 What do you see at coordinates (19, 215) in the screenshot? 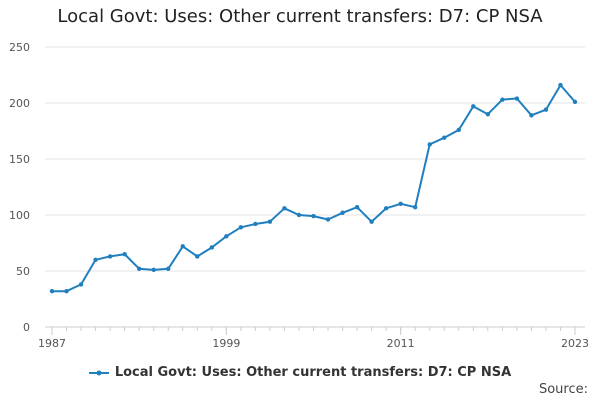
I see `y-tick-label-100: 100` at bounding box center [19, 215].